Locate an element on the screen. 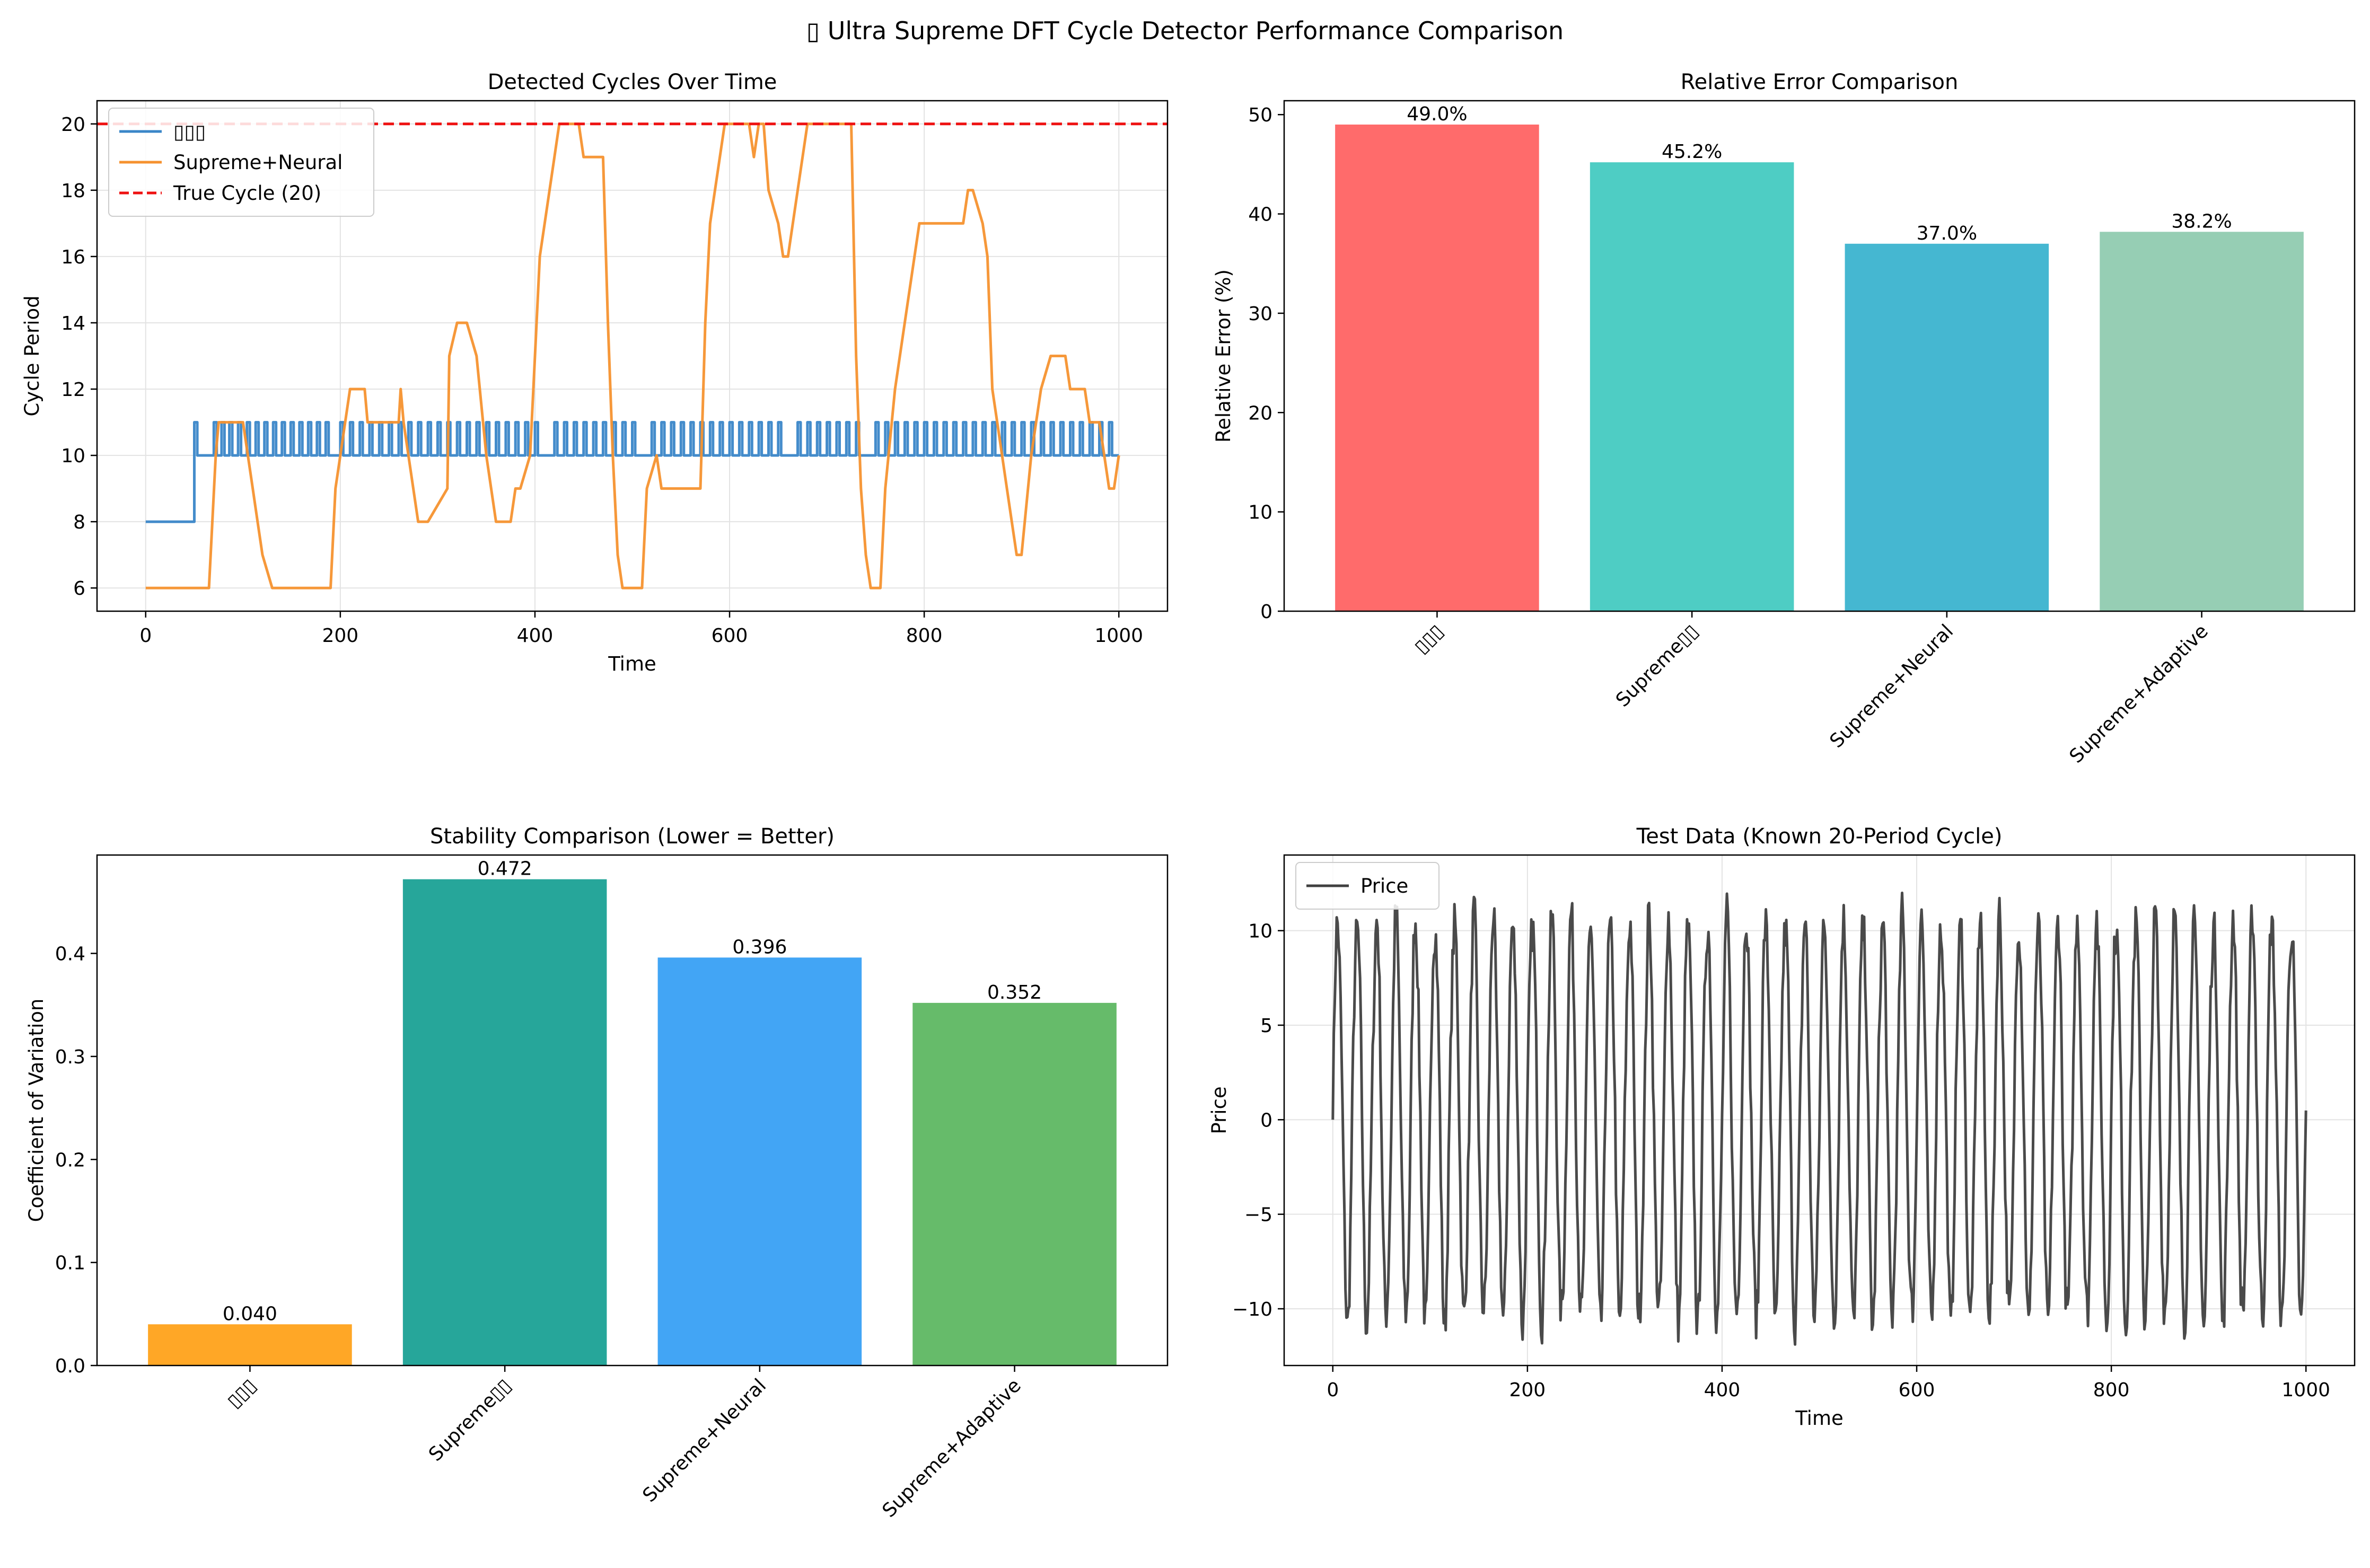  p4-legend-label: Price is located at coordinates (1384, 886).